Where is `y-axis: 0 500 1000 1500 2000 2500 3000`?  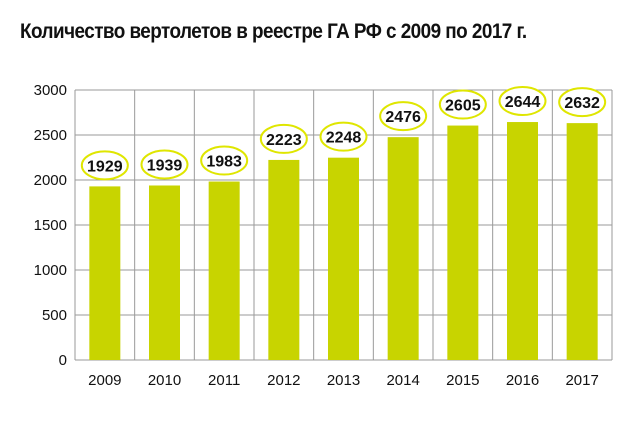 y-axis: 0 500 1000 1500 2000 2500 3000 is located at coordinates (50, 225).